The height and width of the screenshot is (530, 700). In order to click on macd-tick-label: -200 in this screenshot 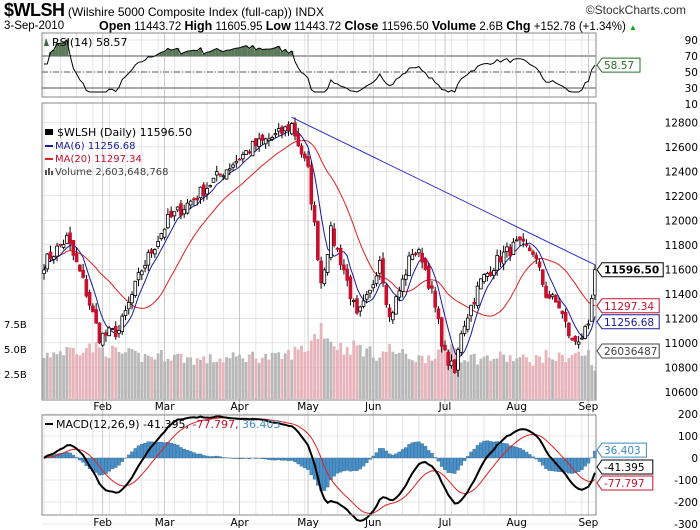, I will do `click(686, 503)`.